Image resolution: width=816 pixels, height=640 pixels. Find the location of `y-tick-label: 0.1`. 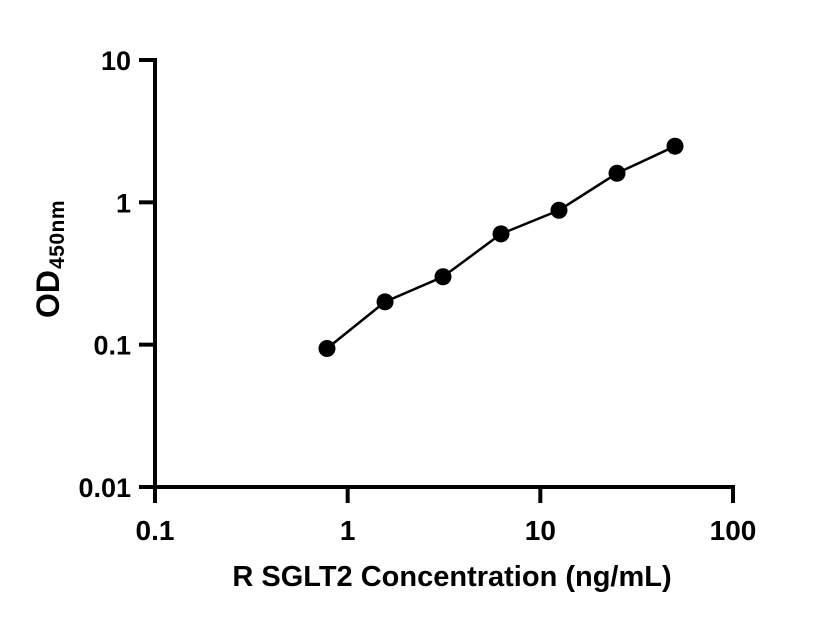

y-tick-label: 0.1 is located at coordinates (112, 346).